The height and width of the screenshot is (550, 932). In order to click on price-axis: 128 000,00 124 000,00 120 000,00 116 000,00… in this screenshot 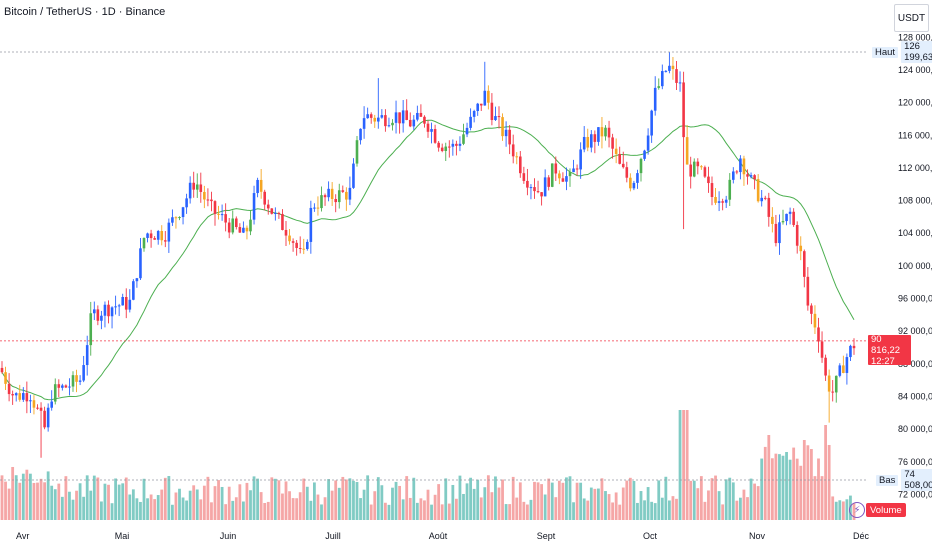, I will do `click(915, 265)`.